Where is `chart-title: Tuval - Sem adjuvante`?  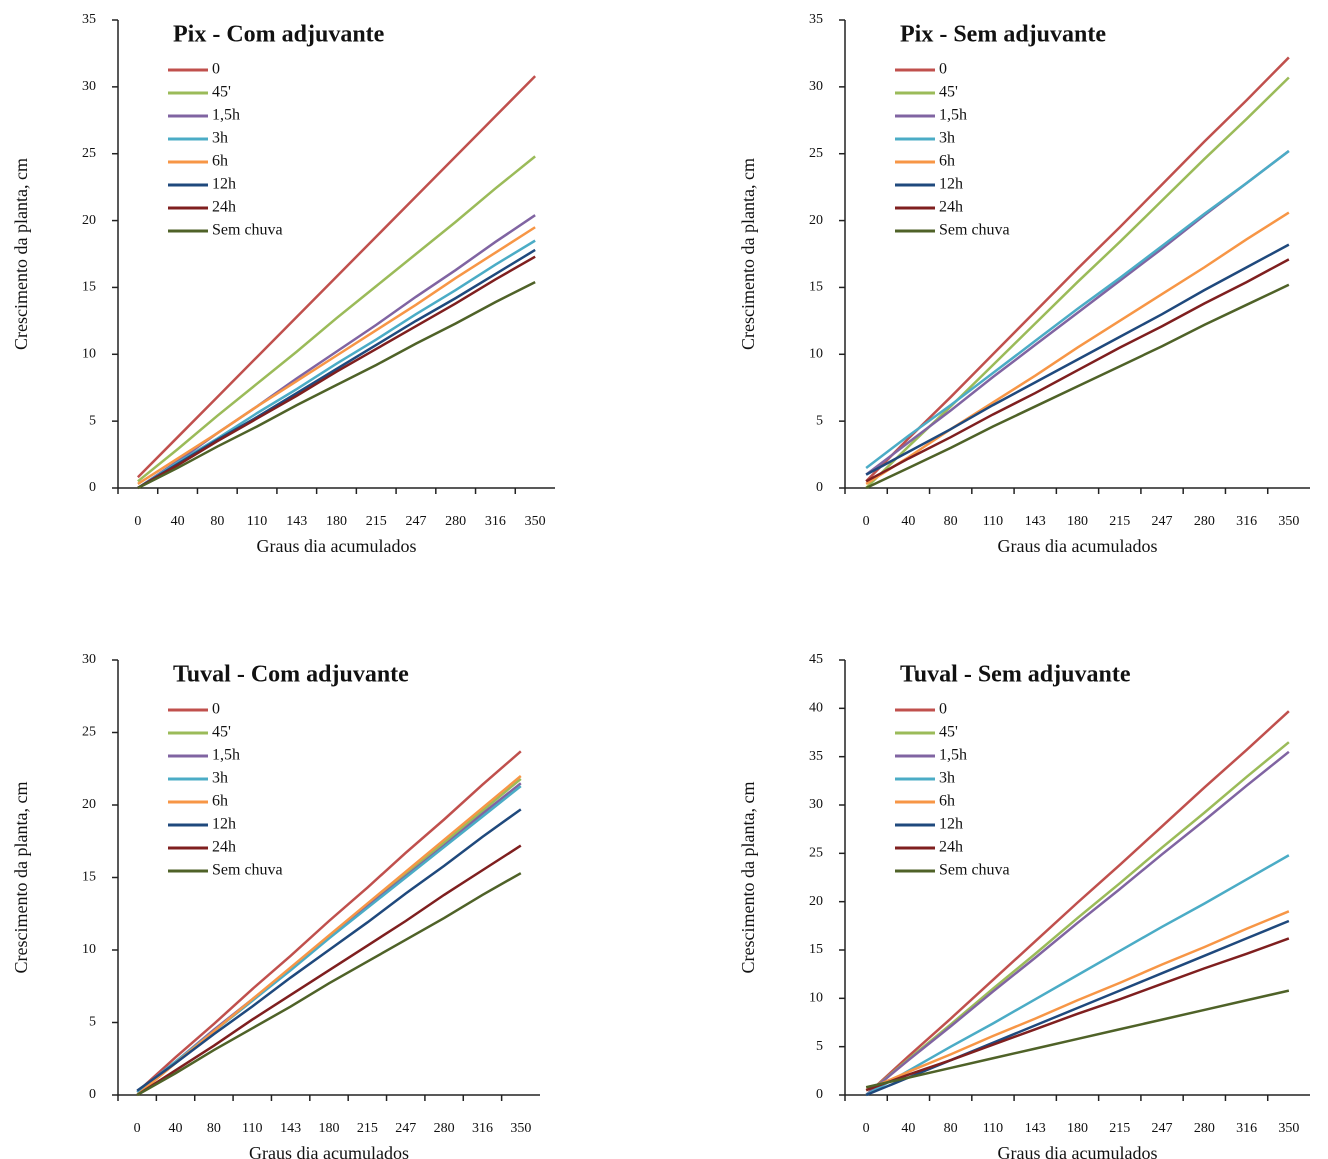 chart-title: Tuval - Sem adjuvante is located at coordinates (1015, 675).